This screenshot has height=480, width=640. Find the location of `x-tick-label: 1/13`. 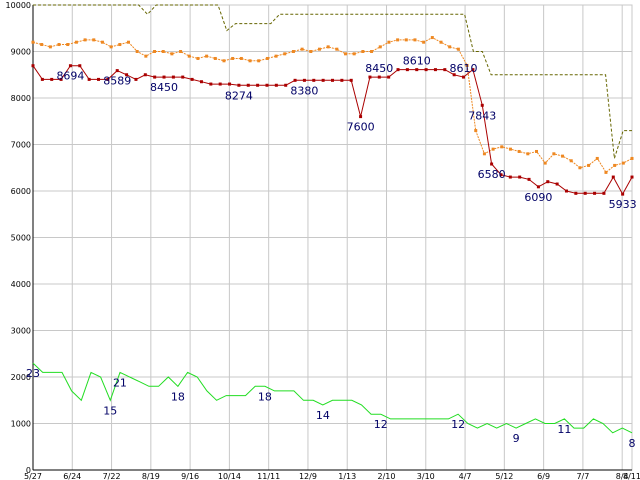

x-tick-label: 1/13 is located at coordinates (347, 476).